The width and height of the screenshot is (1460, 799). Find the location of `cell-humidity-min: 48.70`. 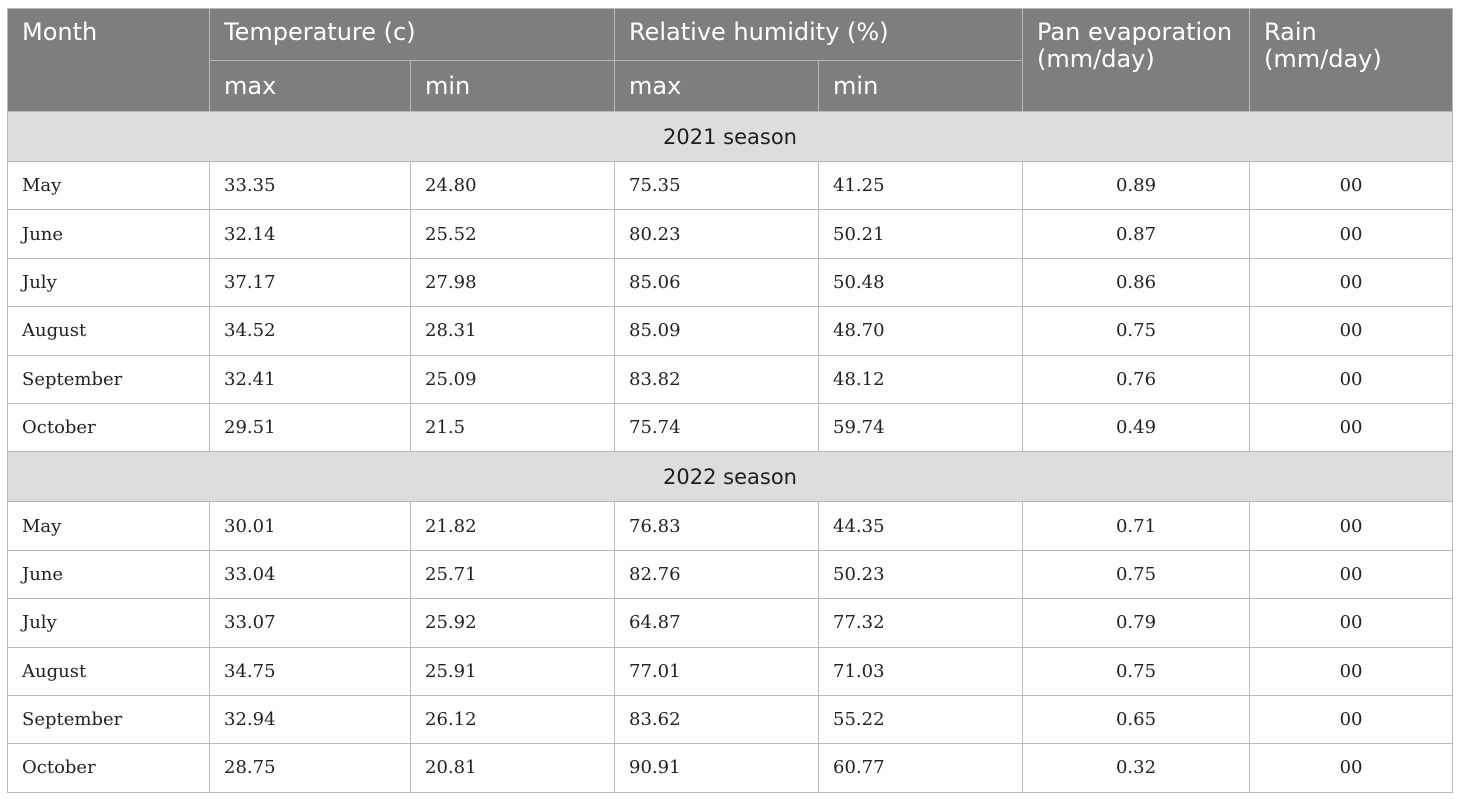

cell-humidity-min: 48.70 is located at coordinates (921, 331).